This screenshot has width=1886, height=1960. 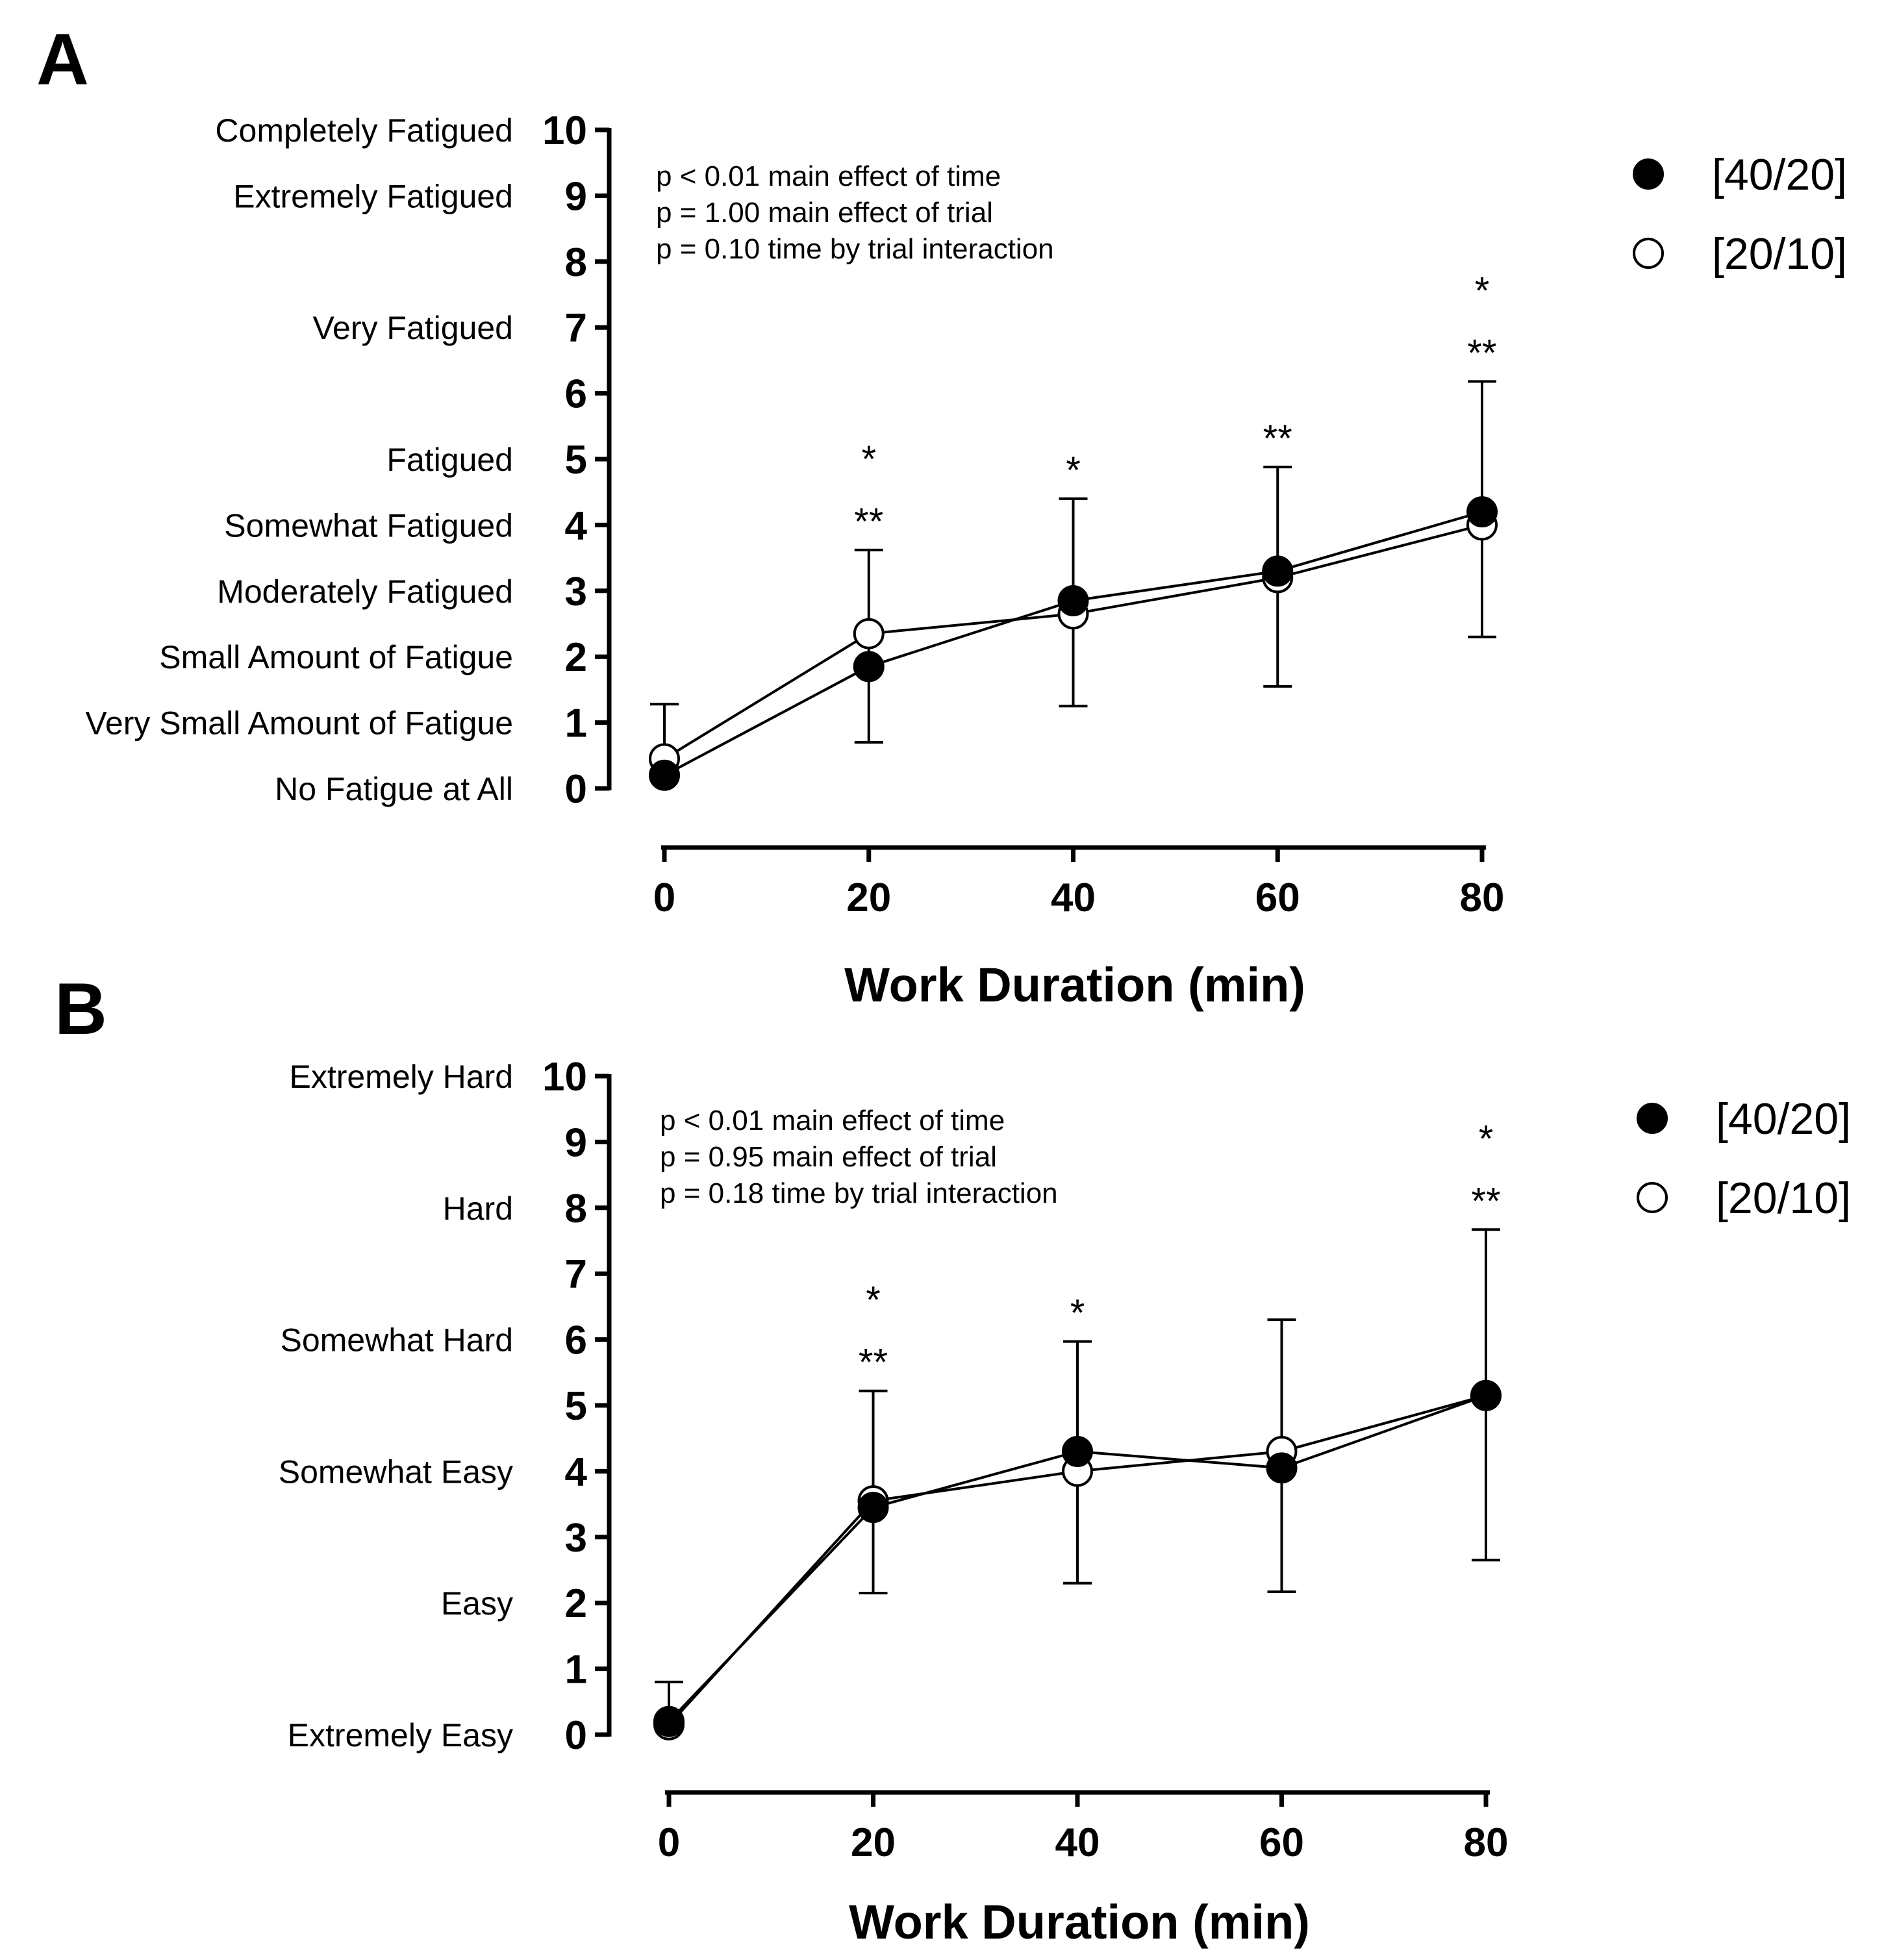 I want to click on stats-line: p = 0.18 time by trial interaction, so click(x=859, y=1193).